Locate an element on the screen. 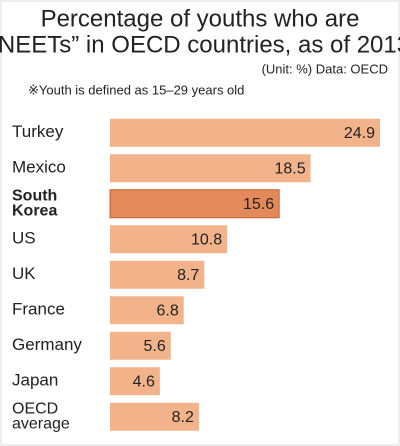 Image resolution: width=400 pixels, height=446 pixels. value-label: 15.6 is located at coordinates (258, 204).